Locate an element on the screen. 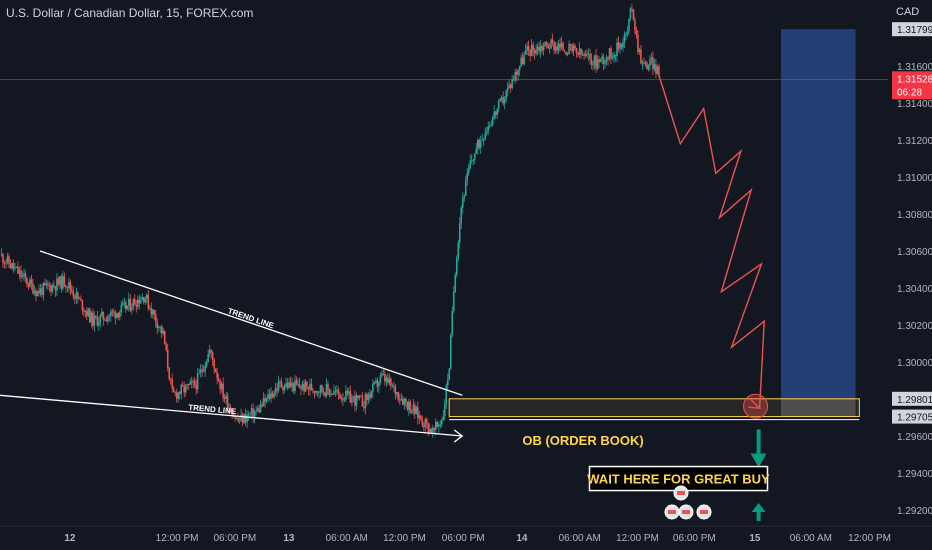  time-tick-label: 06:00 PM is located at coordinates (234, 538).